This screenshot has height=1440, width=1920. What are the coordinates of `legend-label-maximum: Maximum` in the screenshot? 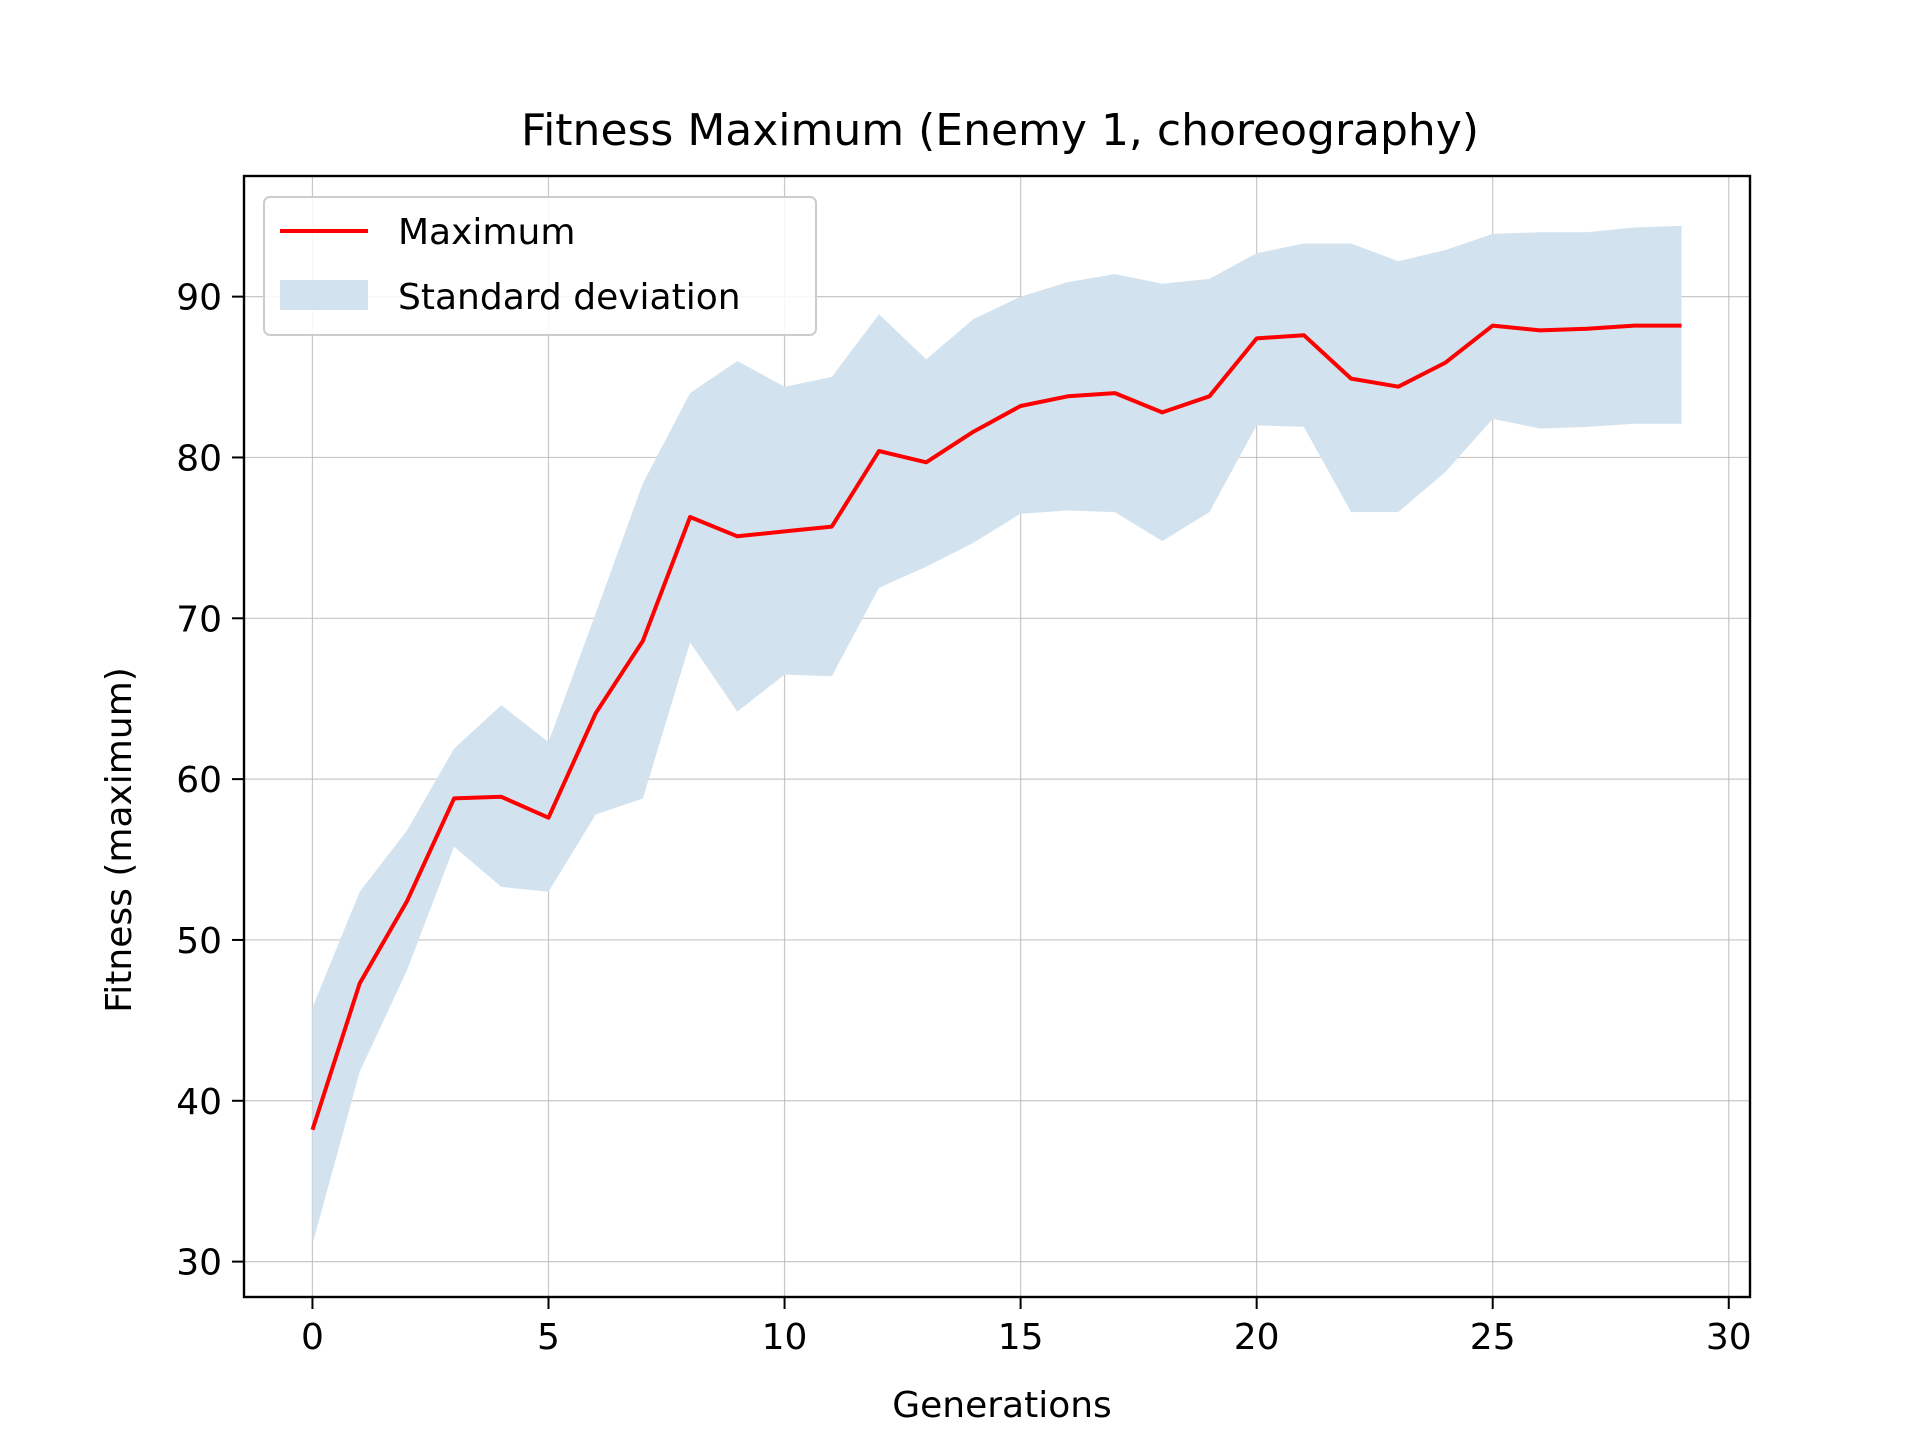 It's located at (486, 232).